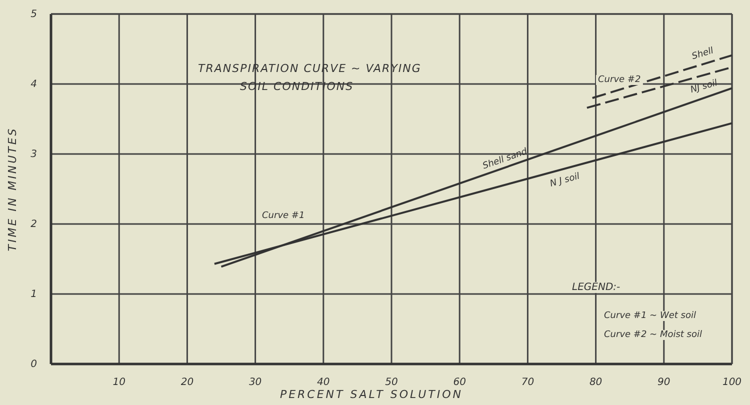 This screenshot has height=405, width=750. What do you see at coordinates (323, 382) in the screenshot?
I see `x-tick-label: 40` at bounding box center [323, 382].